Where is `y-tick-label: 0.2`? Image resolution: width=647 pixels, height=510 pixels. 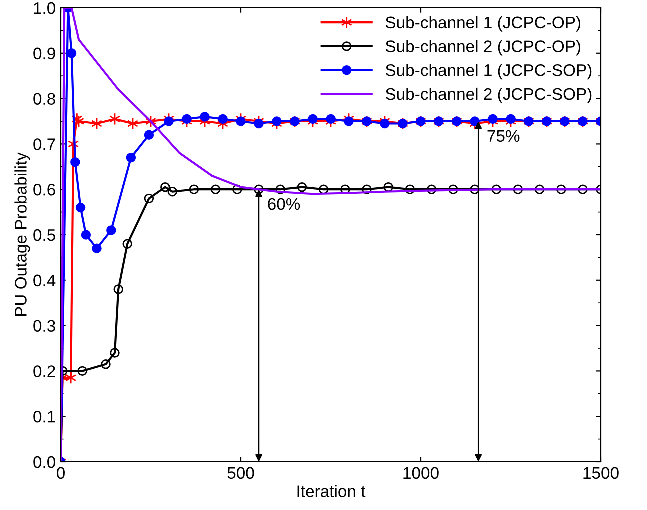 y-tick-label: 0.2 is located at coordinates (45, 372).